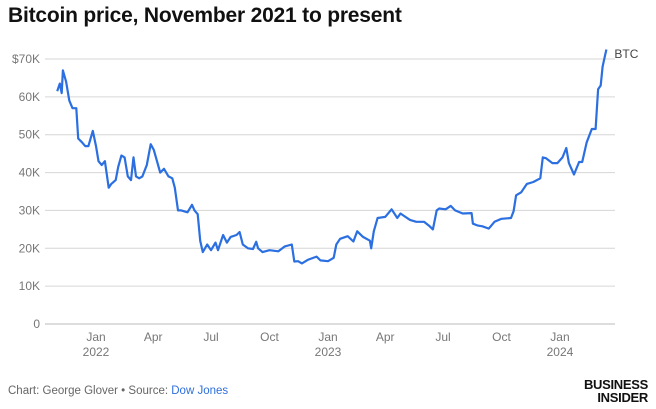 The width and height of the screenshot is (656, 409). Describe the element at coordinates (26, 59) in the screenshot. I see `y-tick-label: $70K` at that location.